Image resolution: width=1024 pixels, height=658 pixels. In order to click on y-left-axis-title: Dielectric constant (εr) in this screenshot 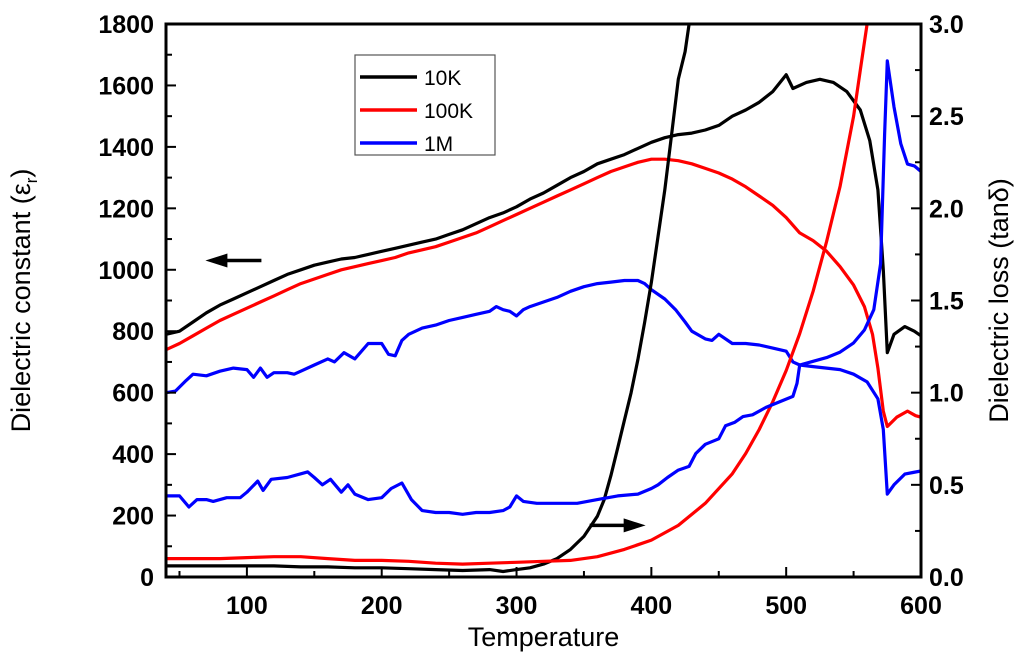, I will do `click(23, 301)`.